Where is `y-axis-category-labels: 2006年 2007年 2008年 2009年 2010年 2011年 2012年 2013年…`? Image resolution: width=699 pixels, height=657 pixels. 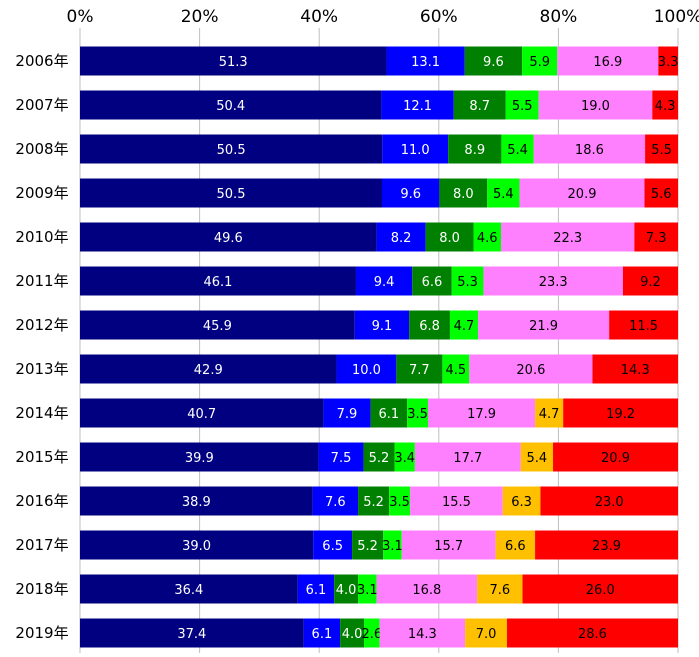 y-axis-category-labels: 2006年 2007年 2008年 2009年 2010年 2011年 2012年 2013年… is located at coordinates (41, 347).